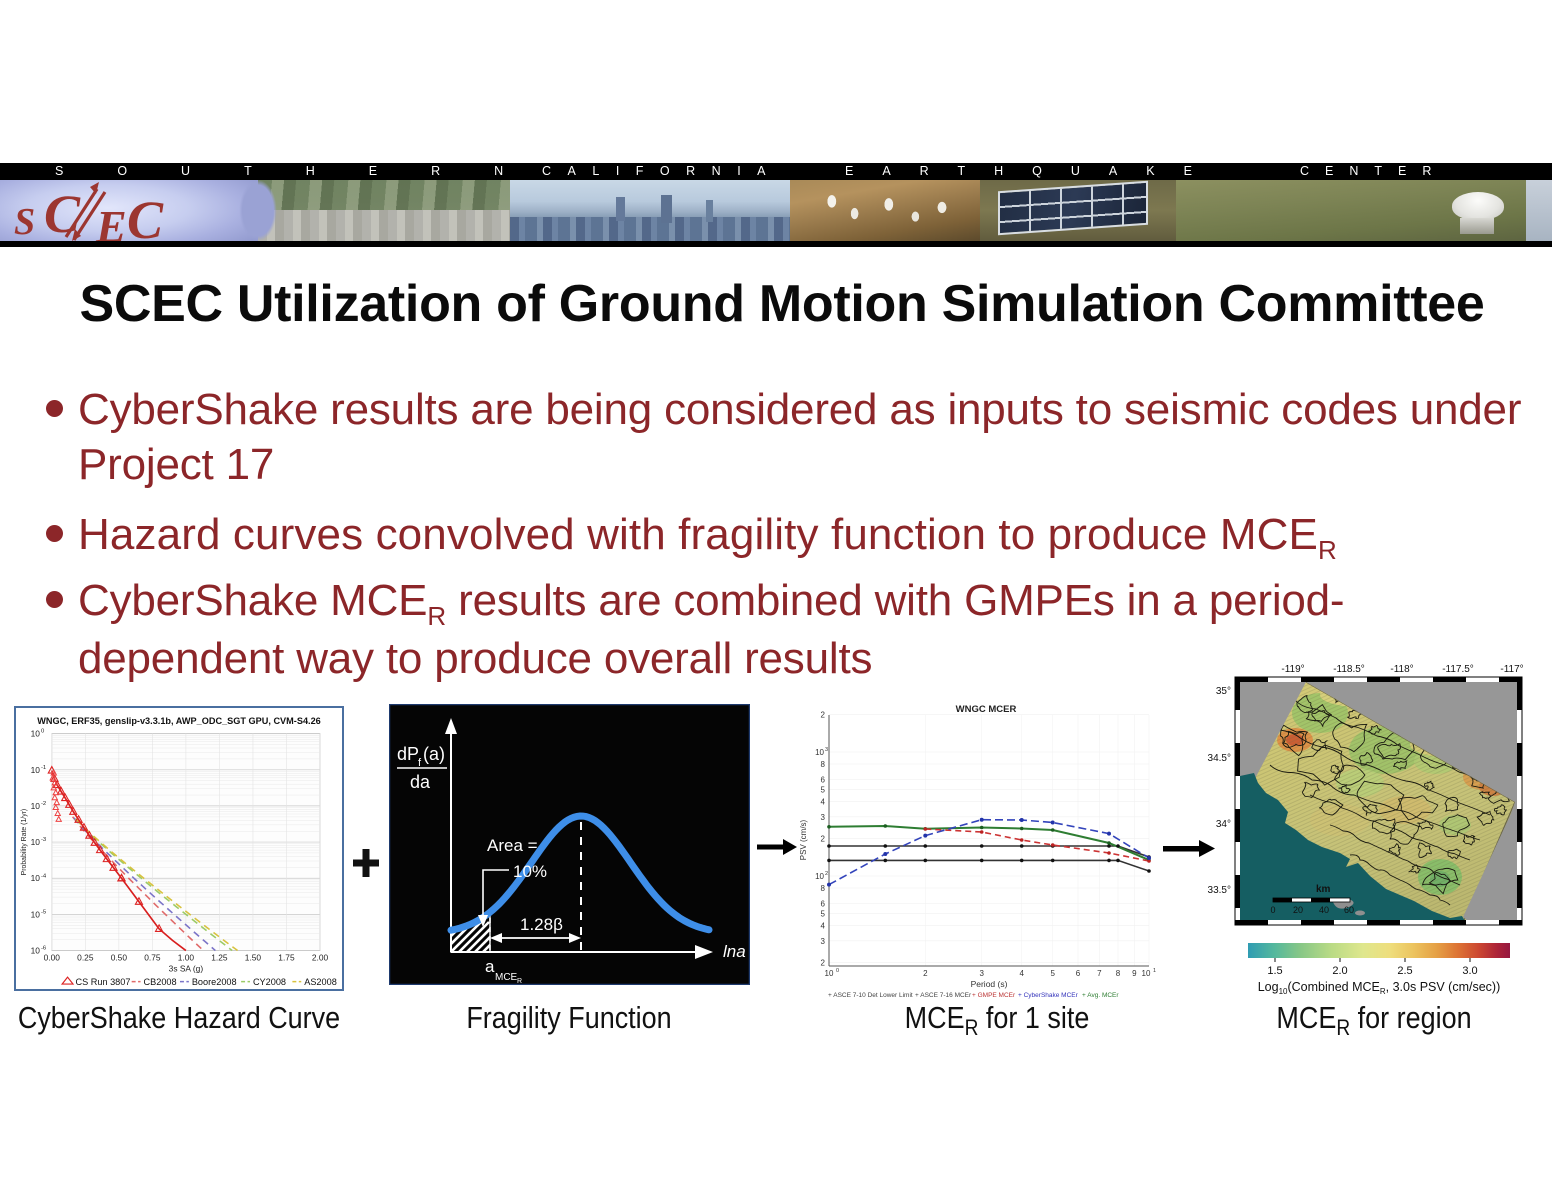 The width and height of the screenshot is (1552, 1199). What do you see at coordinates (269, 982) in the screenshot?
I see `svg-text: CY2008` at bounding box center [269, 982].